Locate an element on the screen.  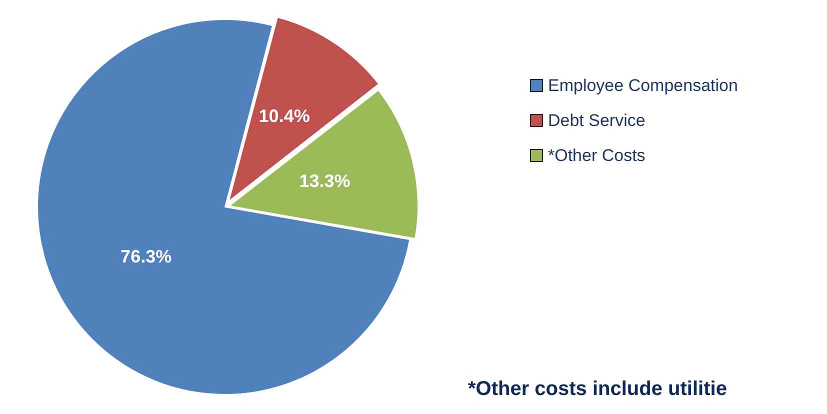
data-label: 13.3% is located at coordinates (324, 181).